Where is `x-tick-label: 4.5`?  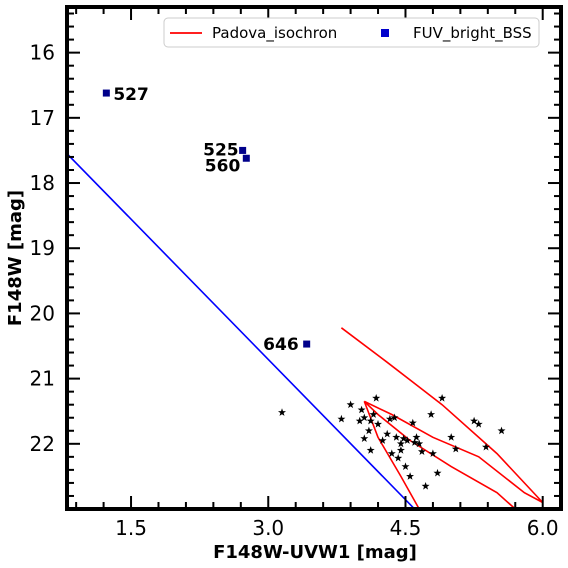 x-tick-label: 4.5 is located at coordinates (406, 528).